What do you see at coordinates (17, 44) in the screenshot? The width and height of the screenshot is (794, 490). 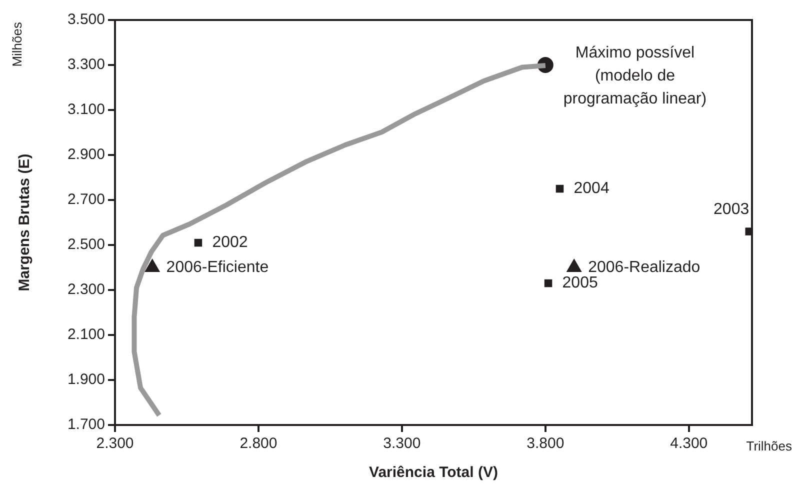 I see `text: Milhões` at bounding box center [17, 44].